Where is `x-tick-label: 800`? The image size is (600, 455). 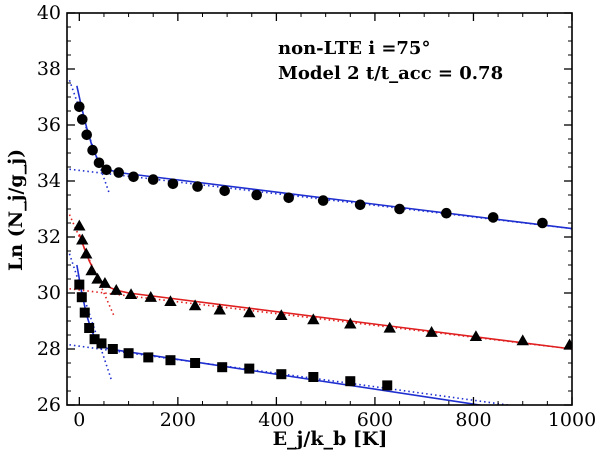 x-tick-label: 800 is located at coordinates (473, 420).